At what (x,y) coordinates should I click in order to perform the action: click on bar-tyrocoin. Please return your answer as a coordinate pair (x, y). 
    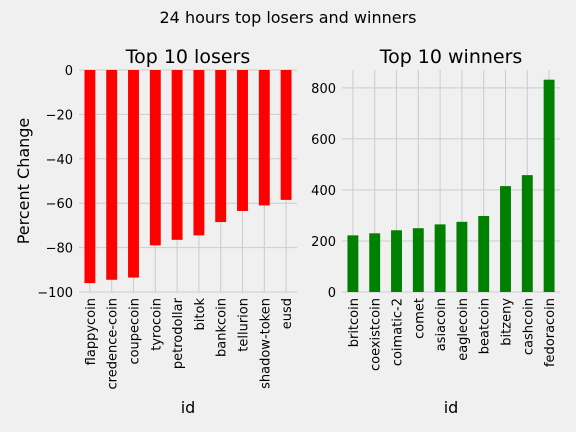
    Looking at the image, I should click on (155, 158).